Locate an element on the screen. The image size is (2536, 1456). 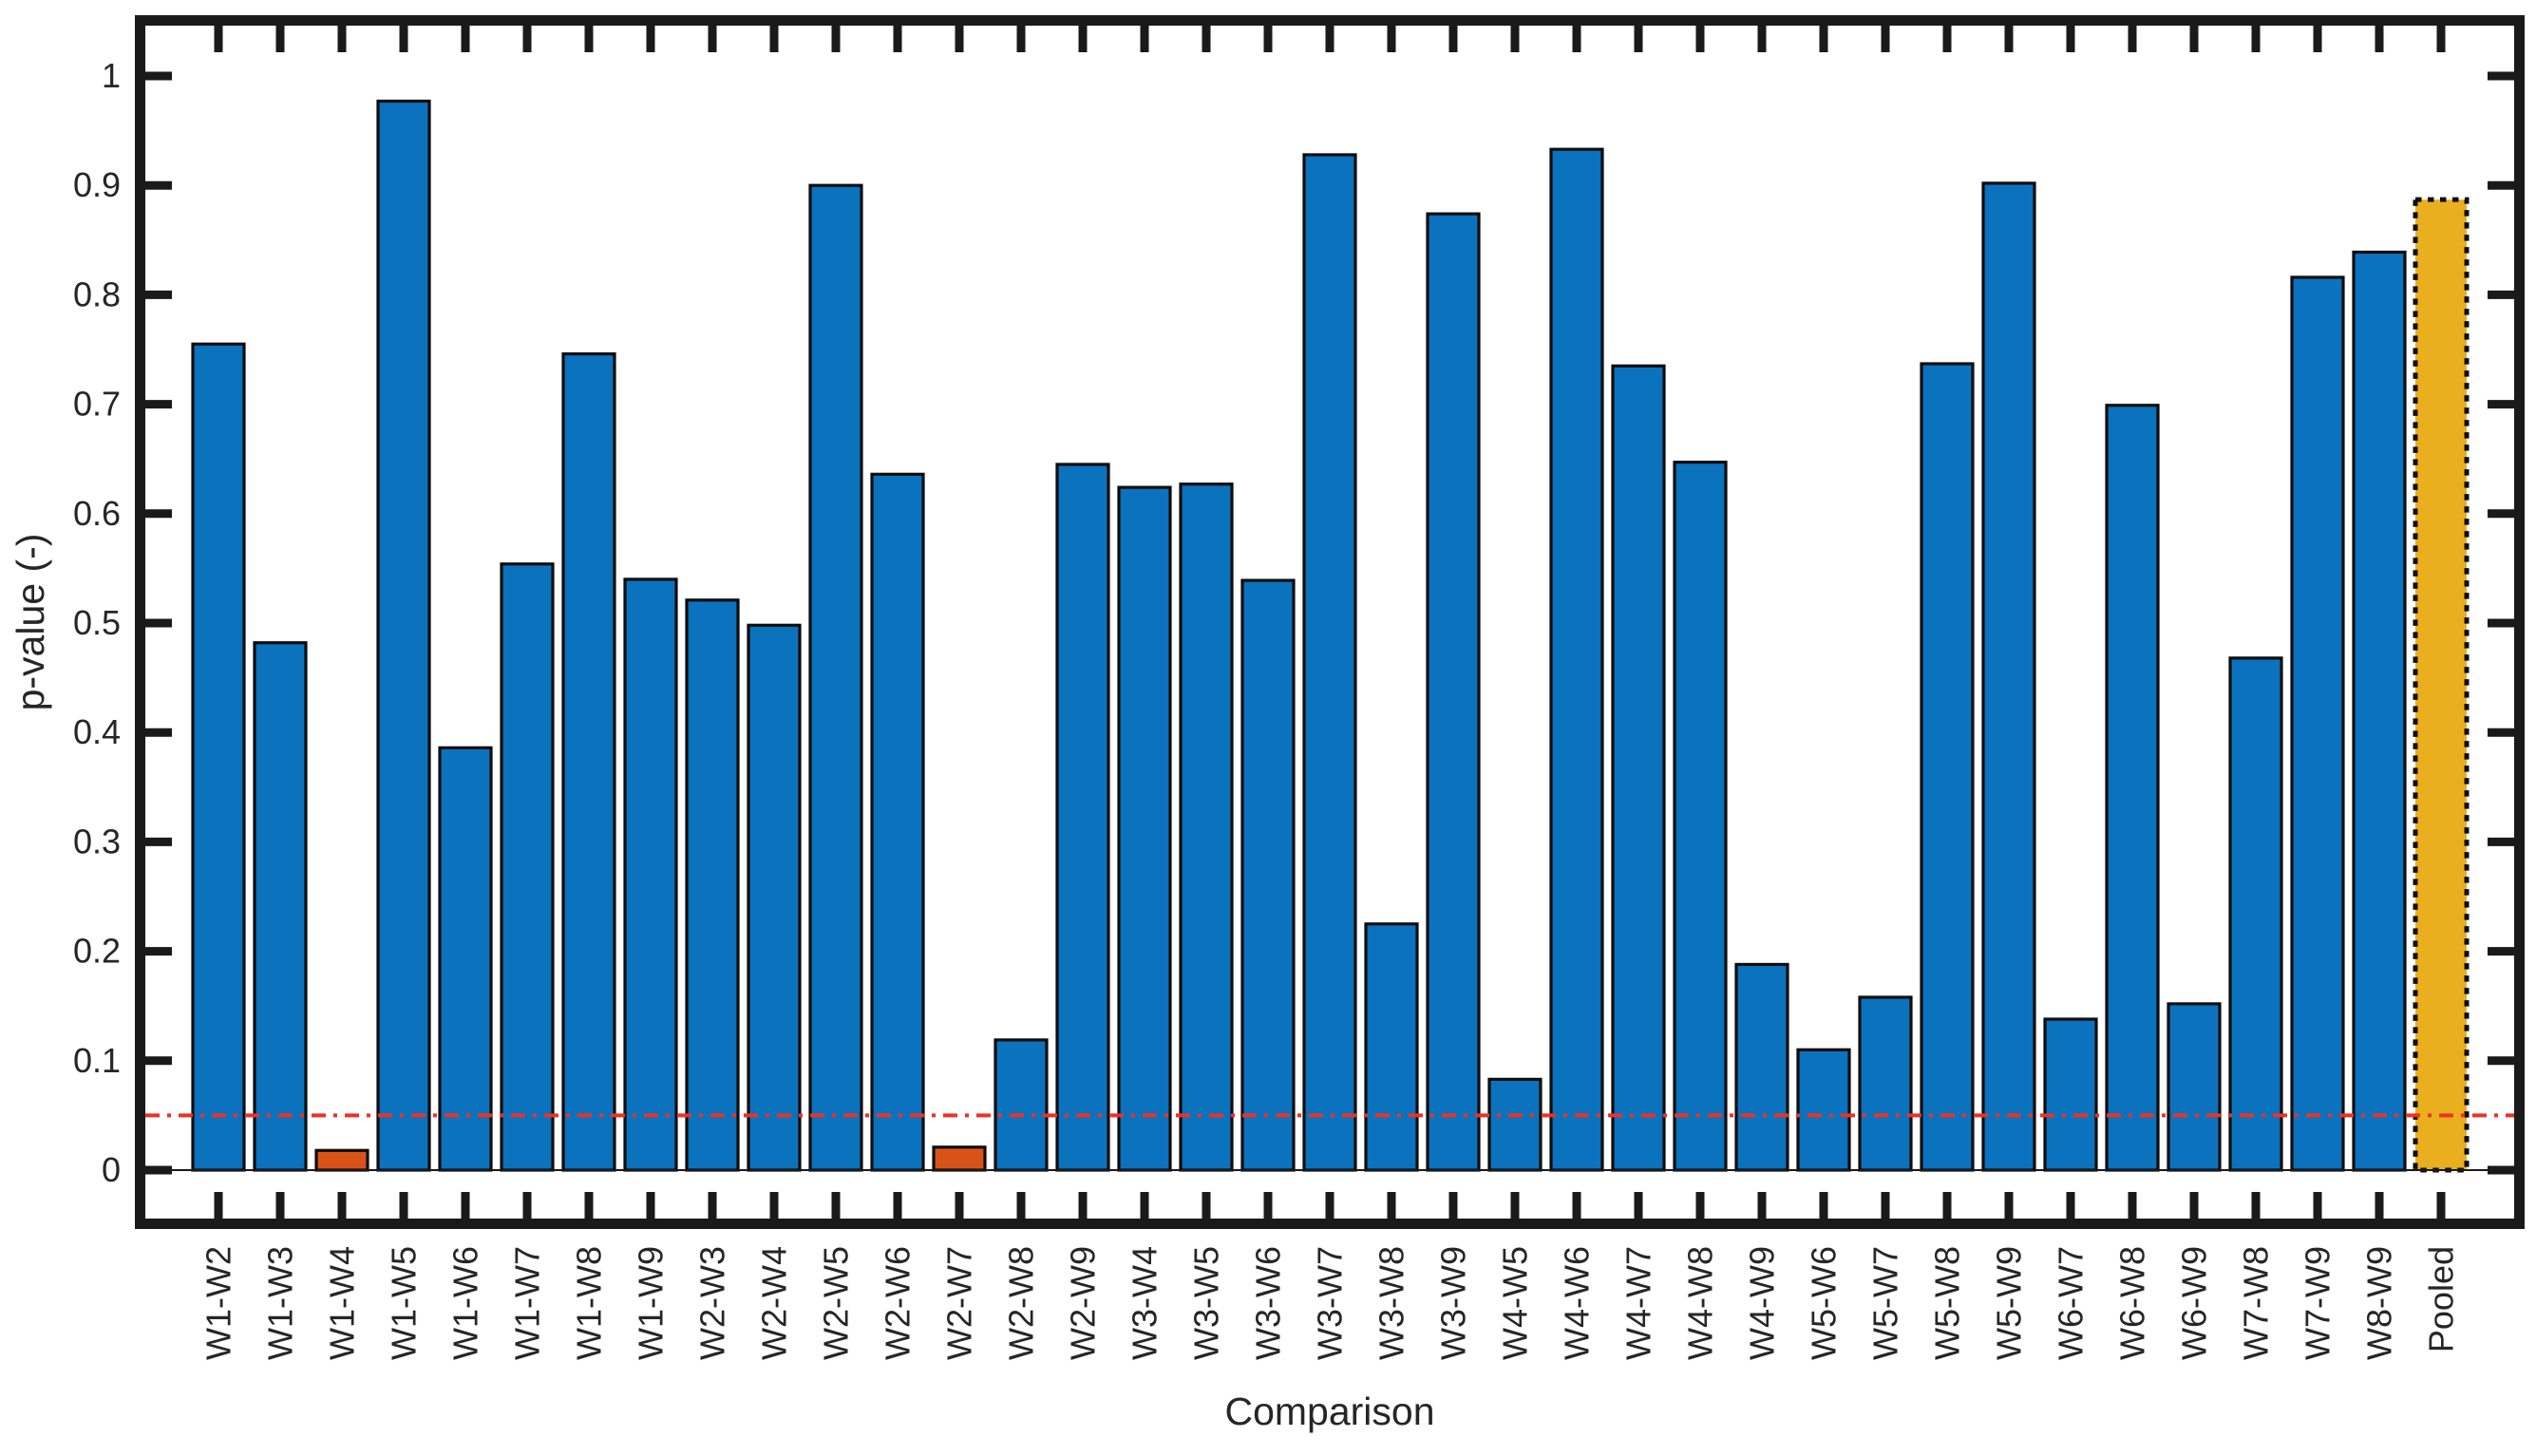
bar-w3-w5 is located at coordinates (1206, 827).